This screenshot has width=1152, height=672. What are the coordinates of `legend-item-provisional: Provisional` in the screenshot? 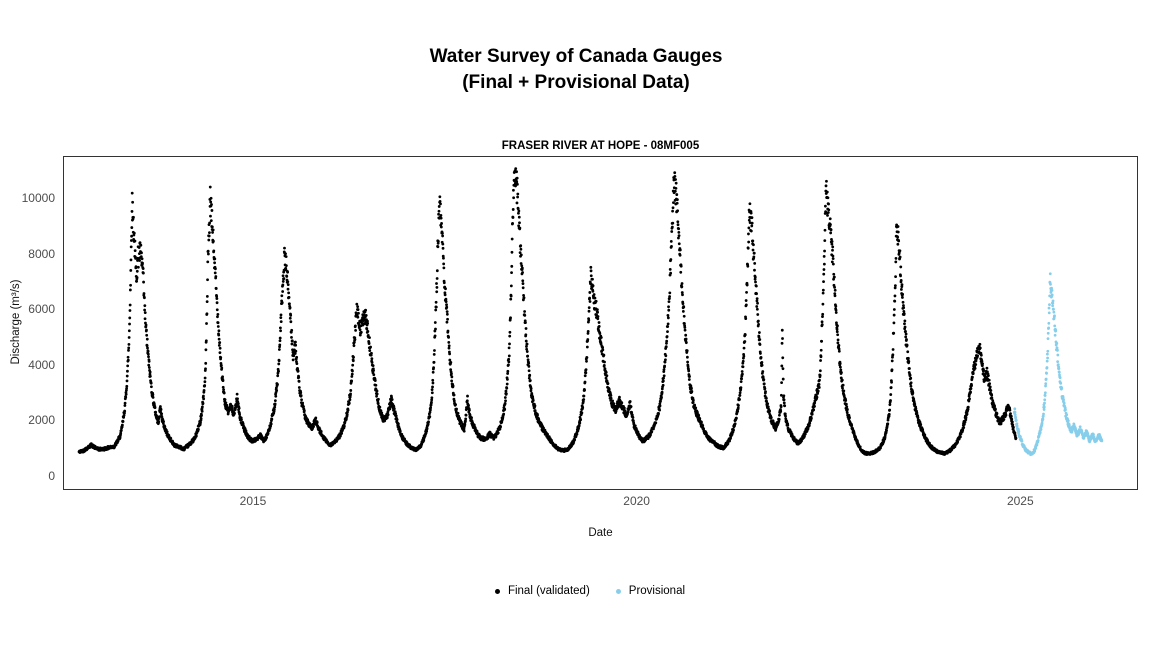 It's located at (650, 591).